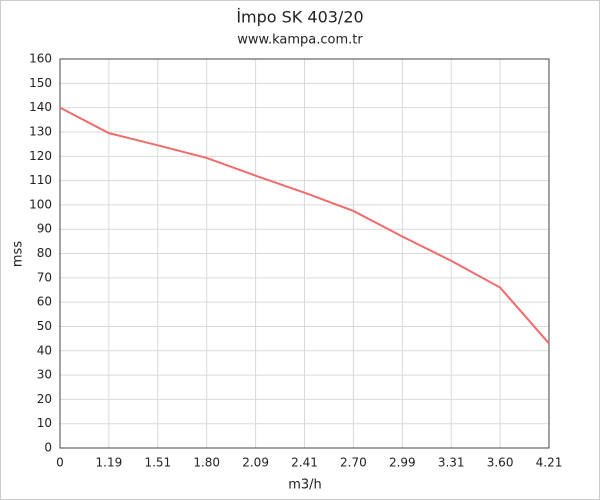 This screenshot has width=600, height=500. I want to click on y-tick-label: 30, so click(44, 375).